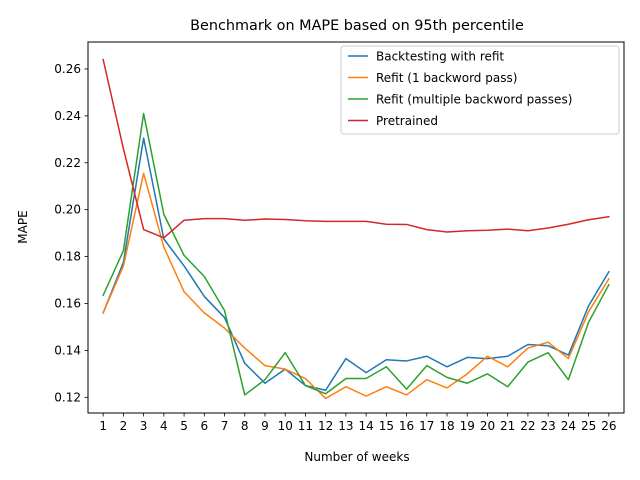  Describe the element at coordinates (67, 257) in the screenshot. I see `y-tick-label: 0.18` at that location.